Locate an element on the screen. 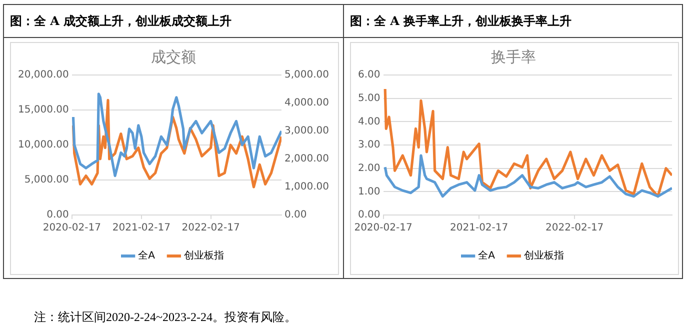  y-tick-label: 15,000.00 is located at coordinates (43, 110).